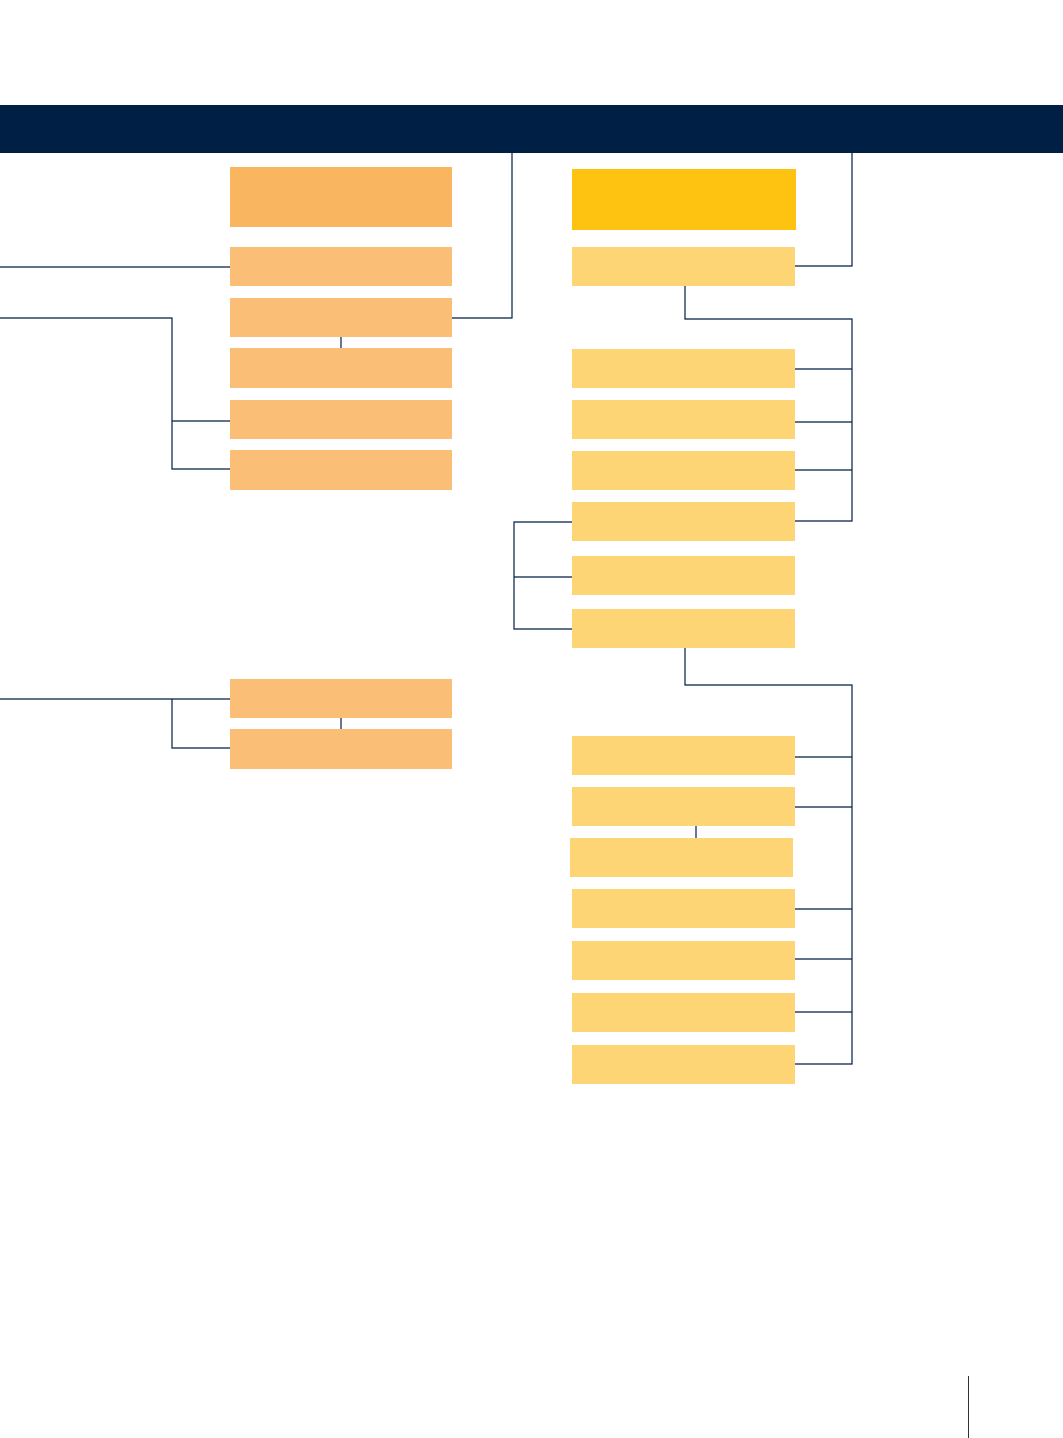 The width and height of the screenshot is (1063, 1438). What do you see at coordinates (531, 129) in the screenshot?
I see `org-chart-header-bar` at bounding box center [531, 129].